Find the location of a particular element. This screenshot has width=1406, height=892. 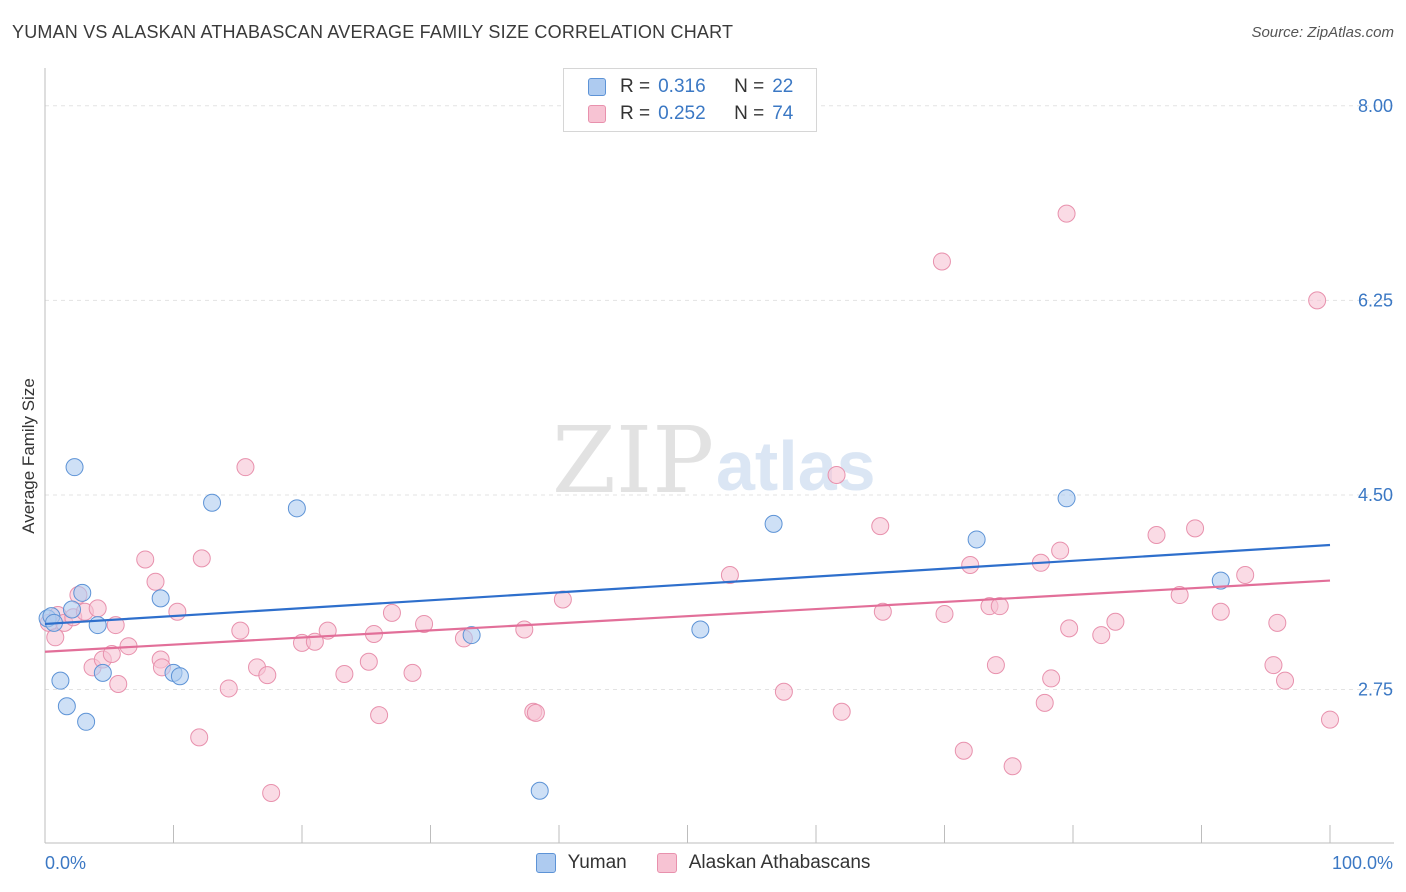

trend-lines is located at coordinates (687, 598).